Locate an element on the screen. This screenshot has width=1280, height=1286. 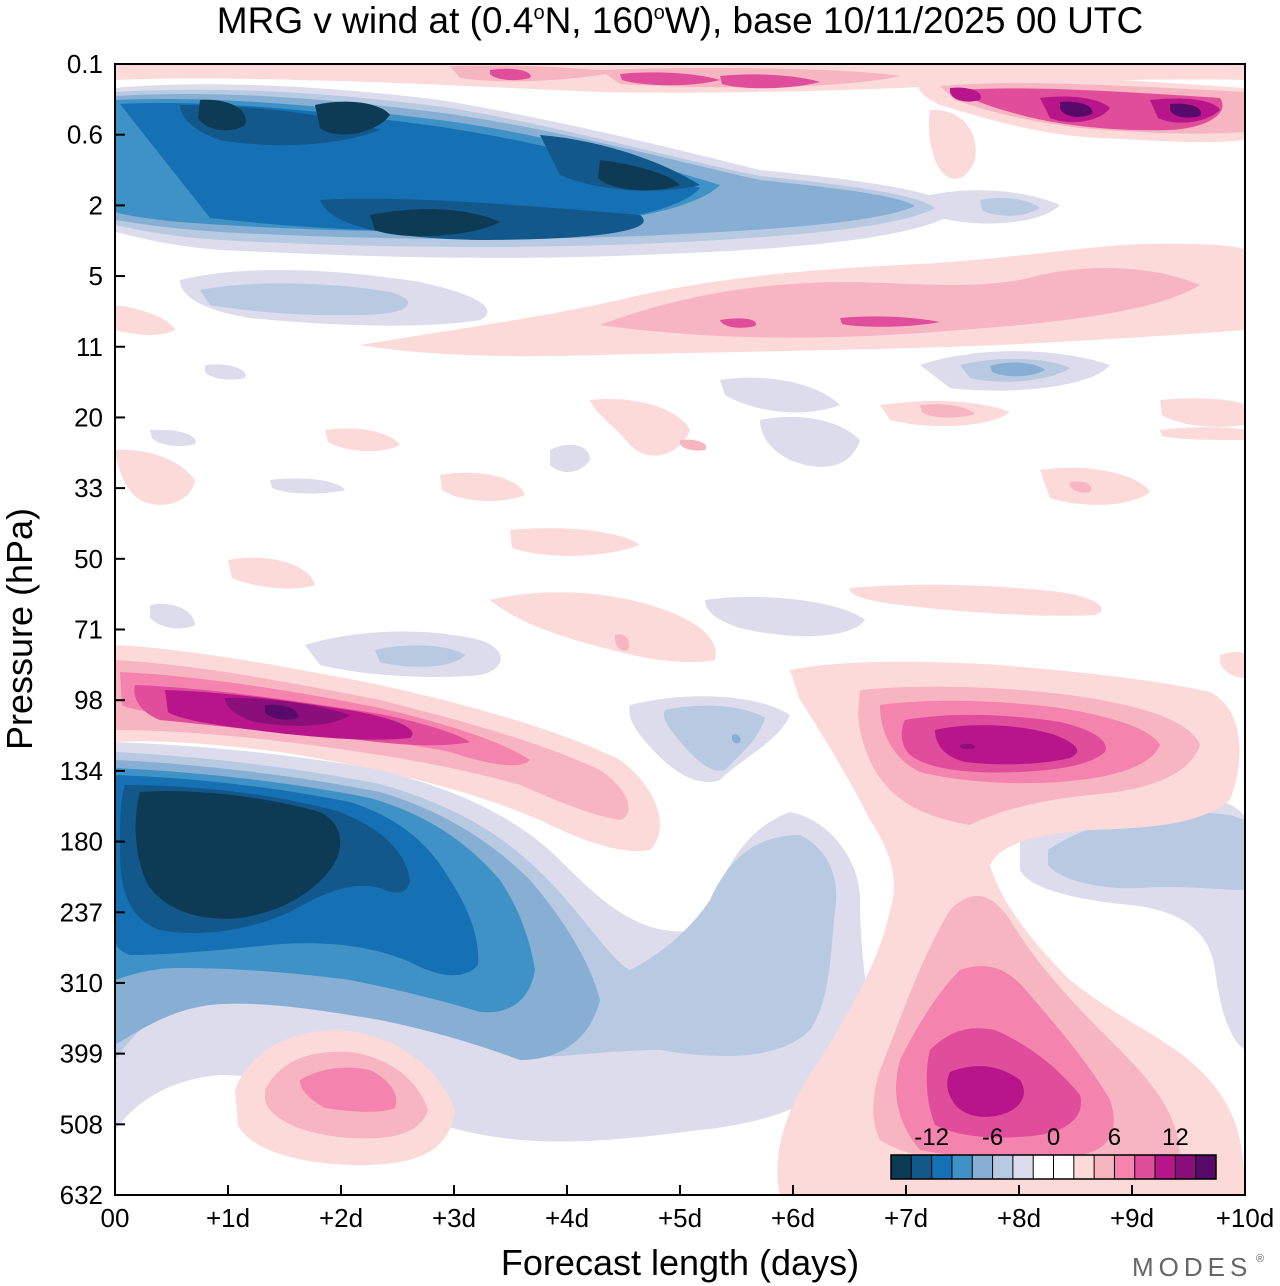
y-tick-label: 632 is located at coordinates (81, 1195).